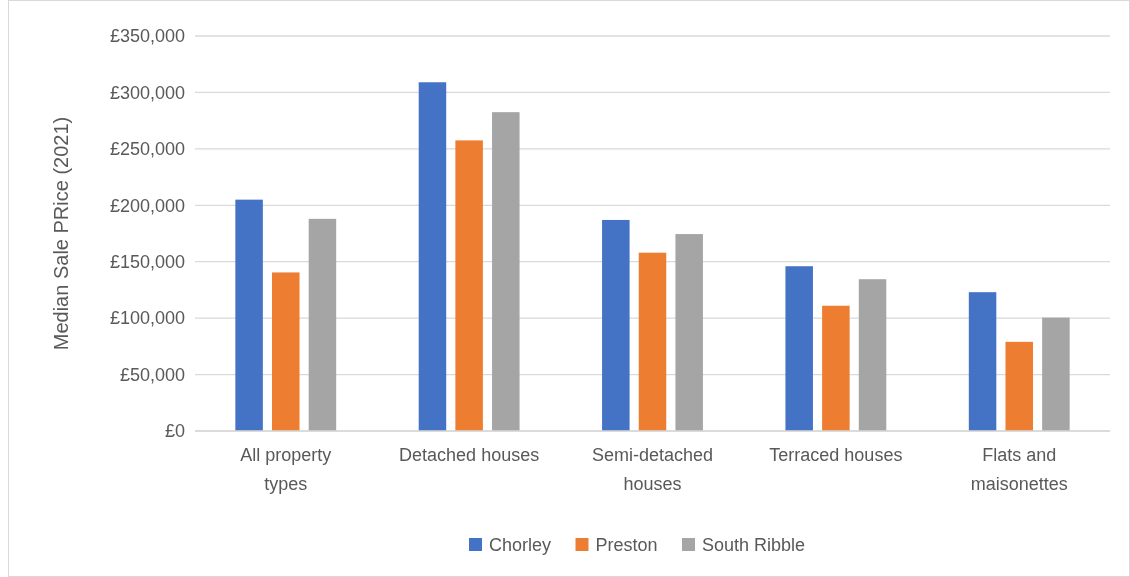  Describe the element at coordinates (61, 233) in the screenshot. I see `y-axis-title: Median Sale PRice (2021)` at that location.